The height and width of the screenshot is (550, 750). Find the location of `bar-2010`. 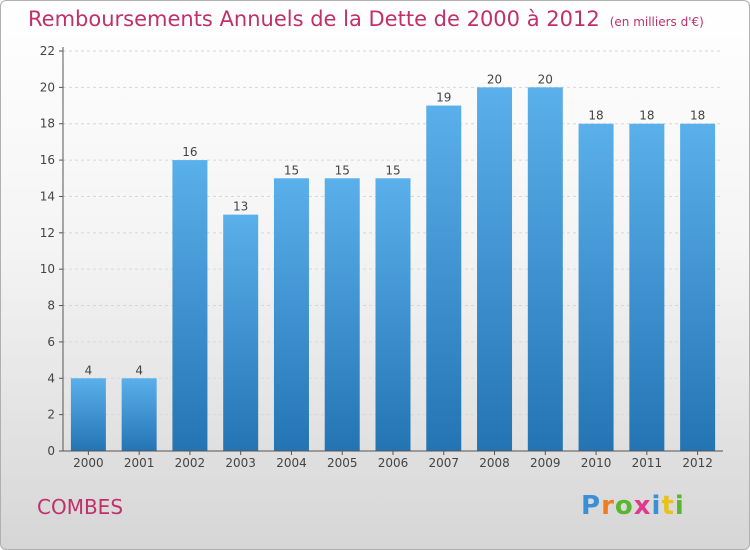

bar-2010 is located at coordinates (596, 287).